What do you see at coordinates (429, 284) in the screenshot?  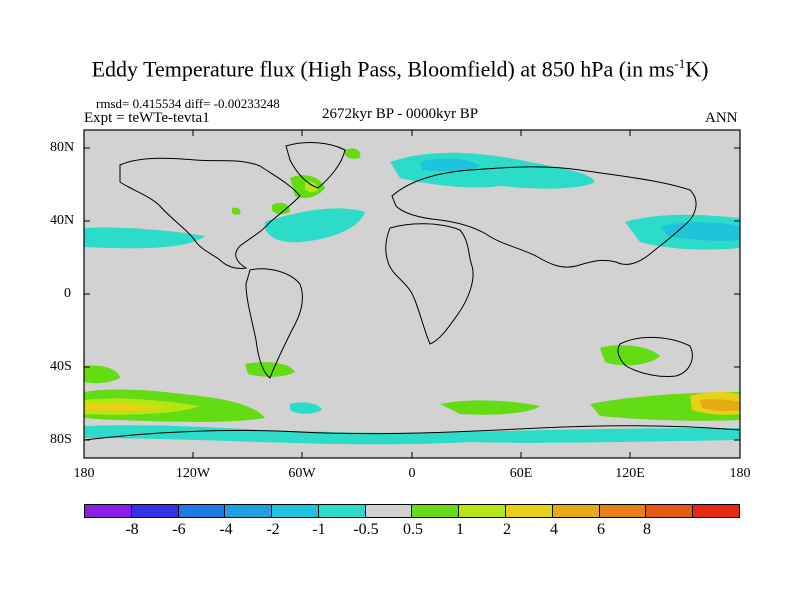 I see `africa-coast` at bounding box center [429, 284].